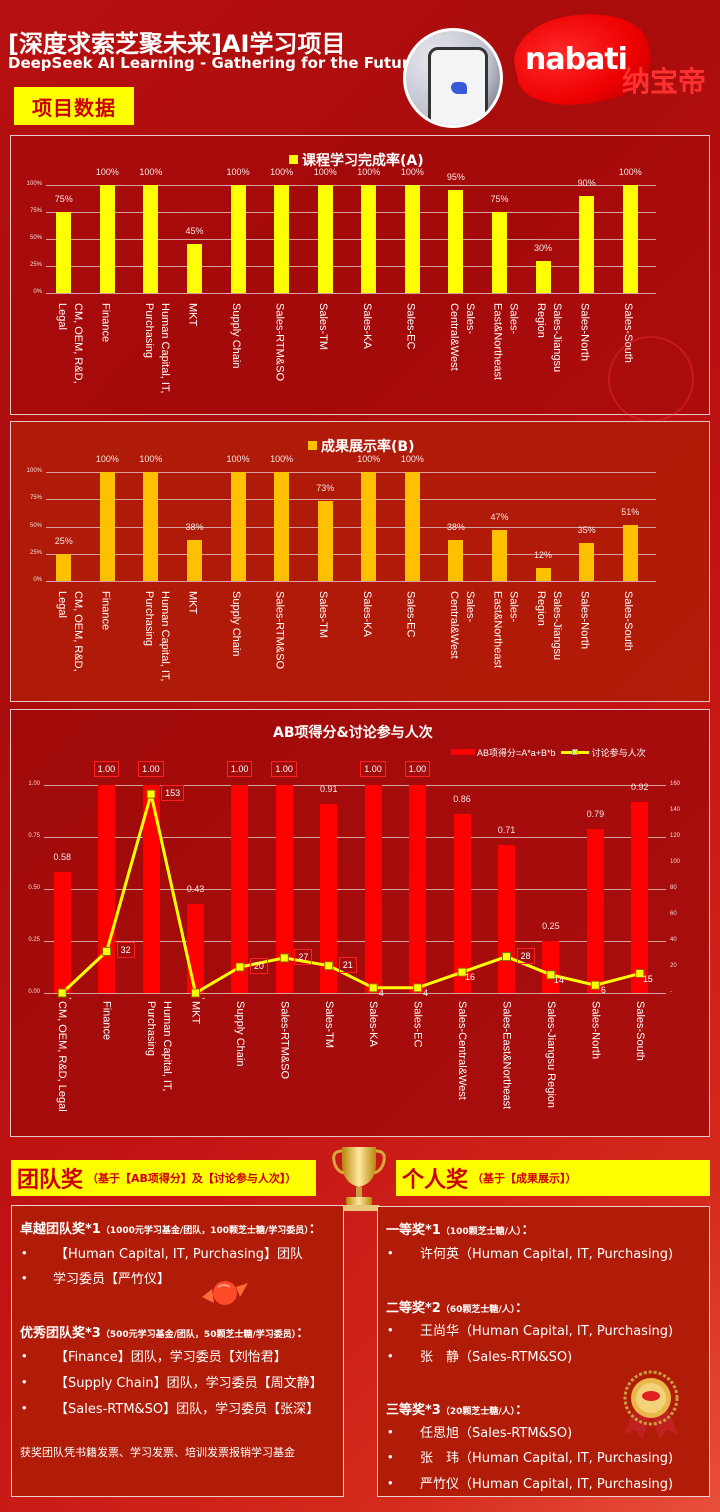  I want to click on legend-swatch-bar, so click(463, 752).